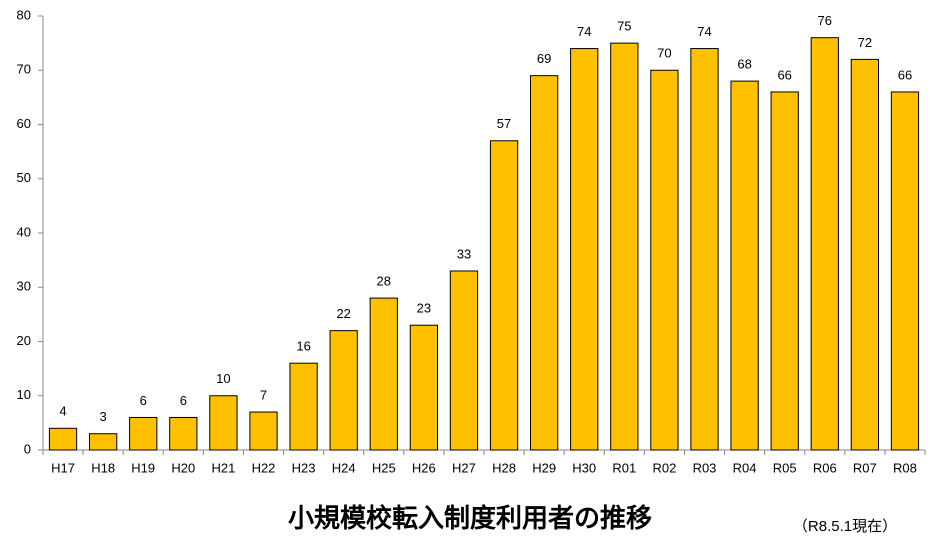 Image resolution: width=944 pixels, height=545 pixels. I want to click on x-tick-label: H26, so click(424, 467).